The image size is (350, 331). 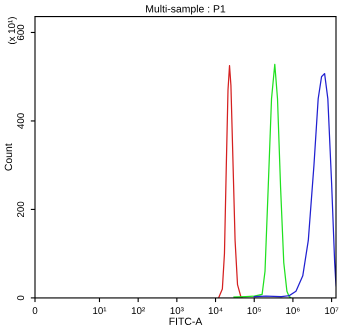 I want to click on x-tick-label: 10⁵, so click(x=255, y=310).